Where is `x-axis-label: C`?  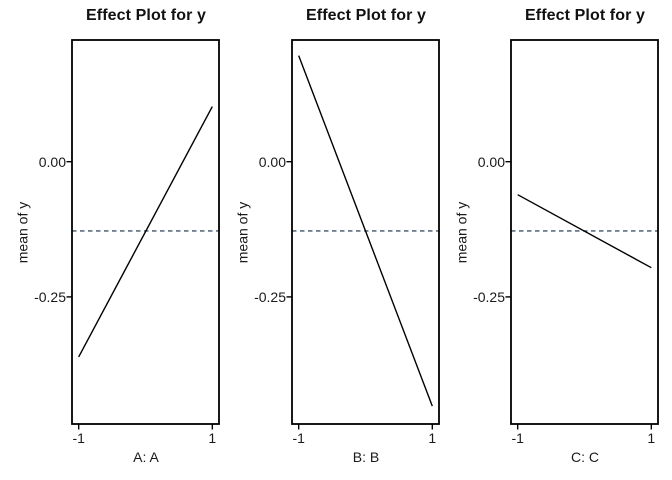
x-axis-label: C is located at coordinates (585, 457).